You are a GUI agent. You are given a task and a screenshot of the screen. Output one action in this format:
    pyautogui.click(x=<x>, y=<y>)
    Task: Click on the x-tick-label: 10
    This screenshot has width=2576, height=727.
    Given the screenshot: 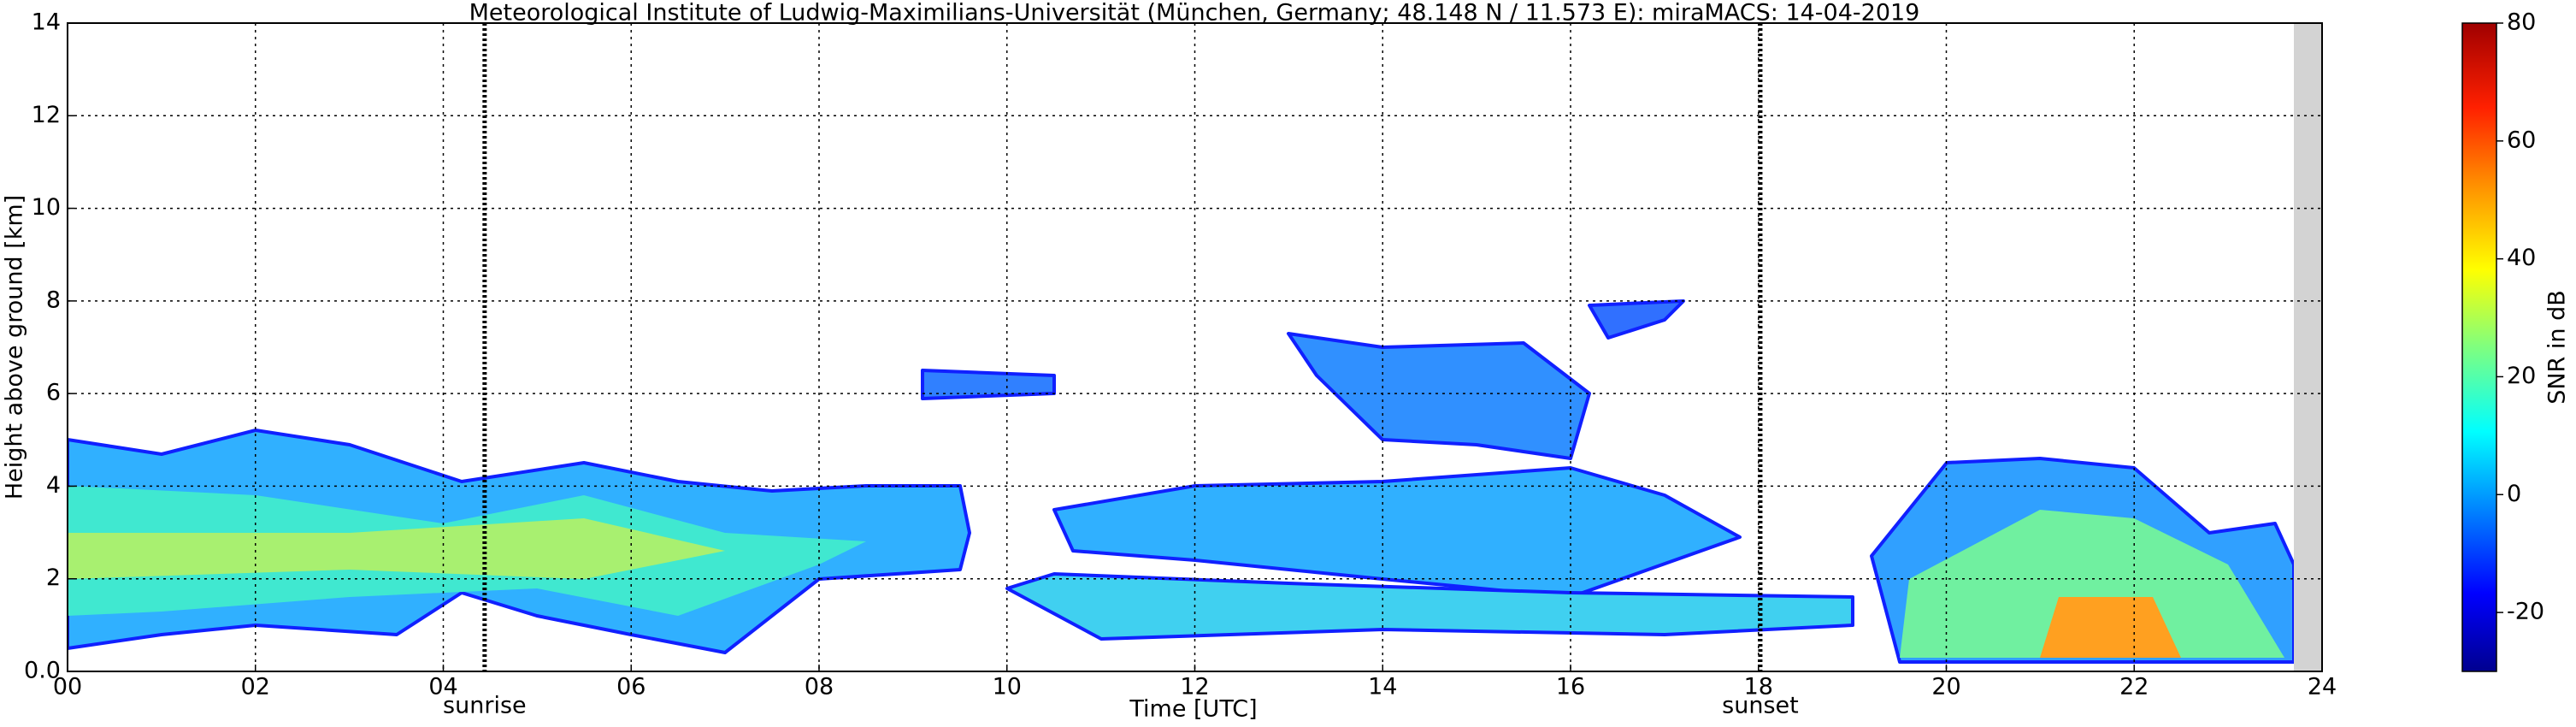 What is the action you would take?
    pyautogui.click(x=1008, y=687)
    